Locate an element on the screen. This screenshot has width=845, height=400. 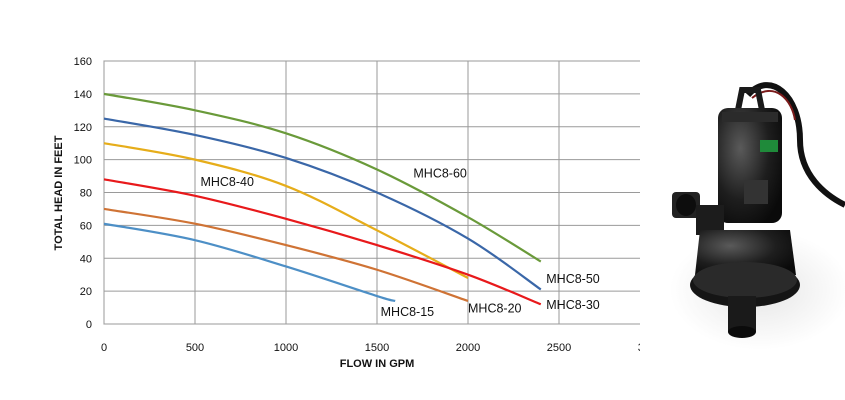
y-tick-label: 20 is located at coordinates (86, 292).